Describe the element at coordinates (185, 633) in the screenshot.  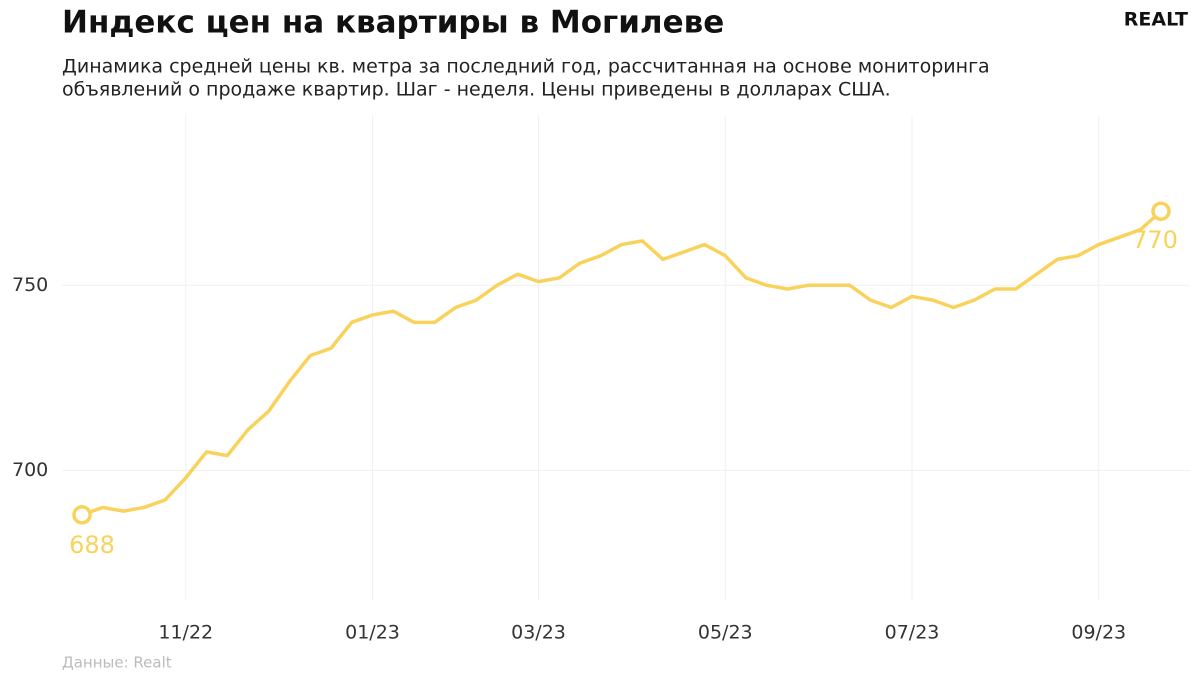
I see `x-tick-label: 11/22` at that location.